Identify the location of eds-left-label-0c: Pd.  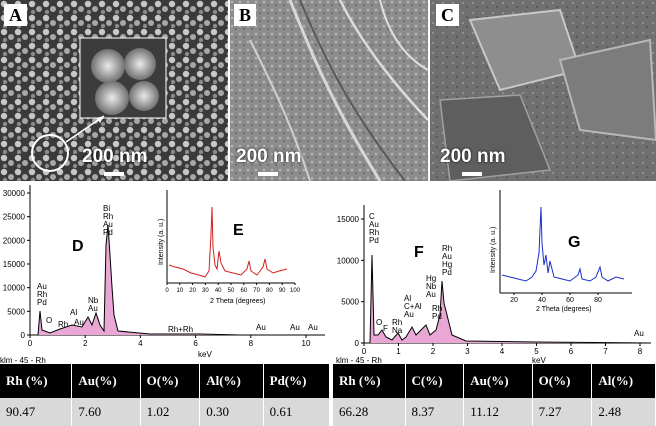
(42, 302).